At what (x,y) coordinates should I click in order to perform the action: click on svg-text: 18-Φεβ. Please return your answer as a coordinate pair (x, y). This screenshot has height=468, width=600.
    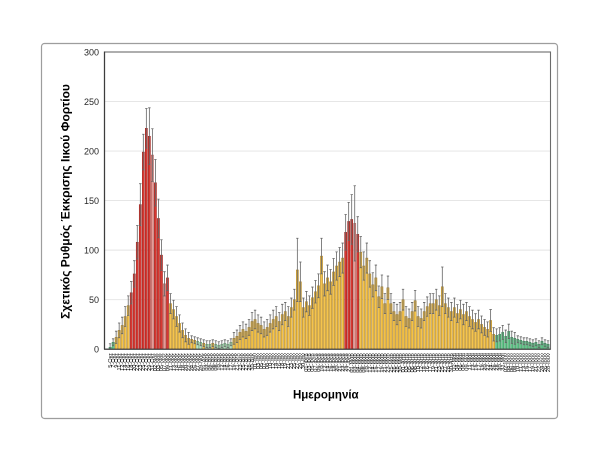
    Looking at the image, I should click on (334, 361).